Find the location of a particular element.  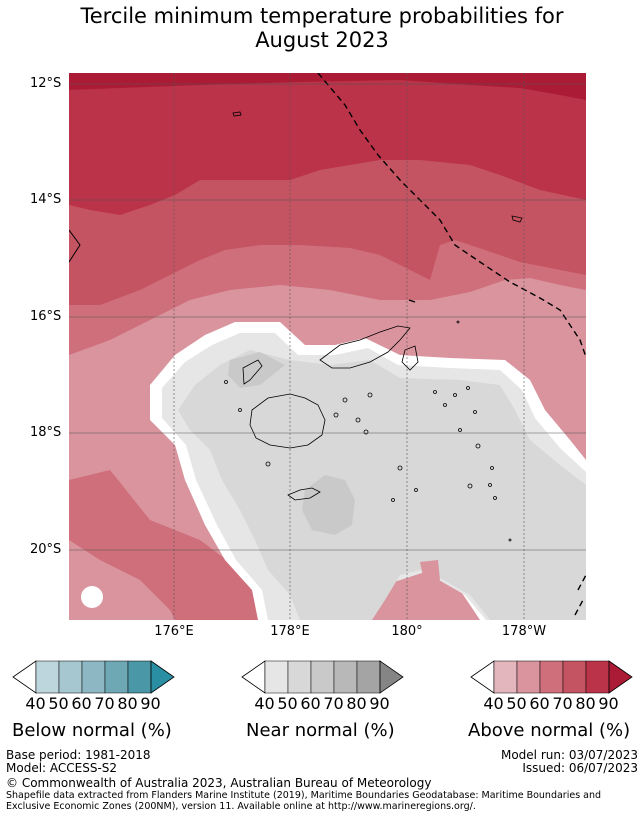

lat-label-16s: 16°S is located at coordinates (46, 316).